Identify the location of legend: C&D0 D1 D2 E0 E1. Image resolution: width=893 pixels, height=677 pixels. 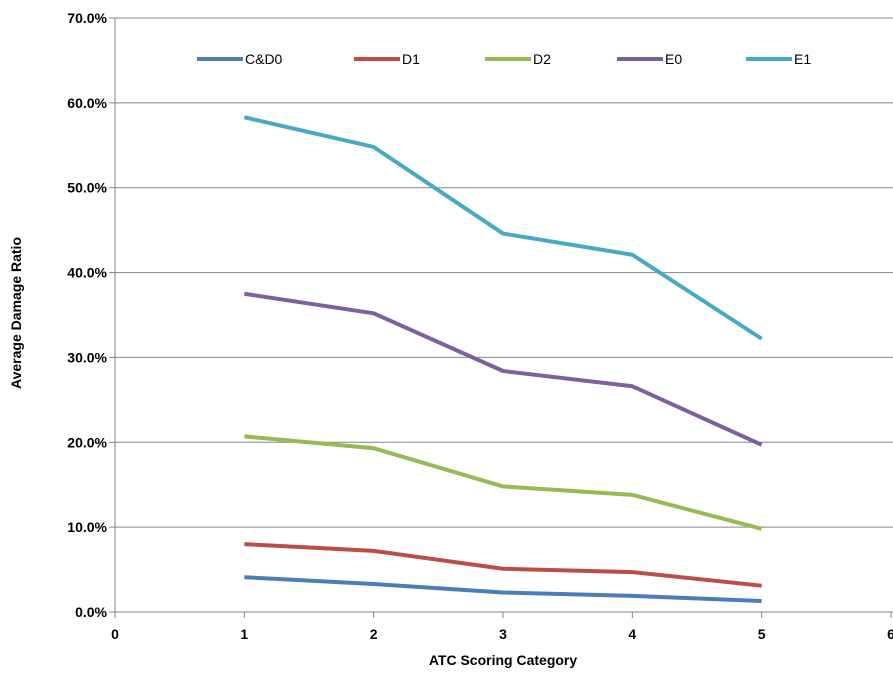
(504, 59).